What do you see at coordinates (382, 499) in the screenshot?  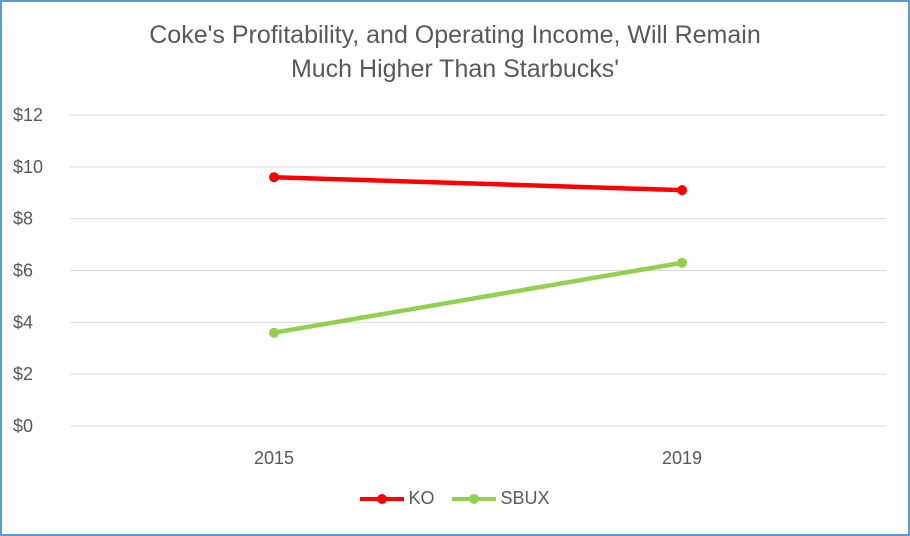 I see `legend-swatch-ko` at bounding box center [382, 499].